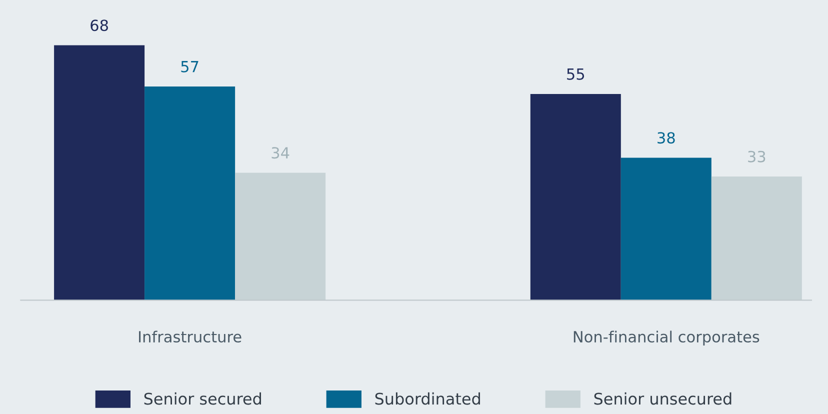  Describe the element at coordinates (189, 66) in the screenshot. I see `data-label: 57` at that location.